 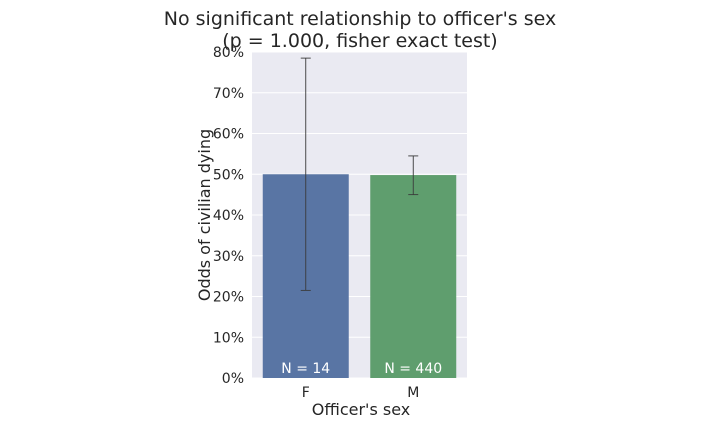 What do you see at coordinates (413, 175) in the screenshot?
I see `error-bar-m` at bounding box center [413, 175].